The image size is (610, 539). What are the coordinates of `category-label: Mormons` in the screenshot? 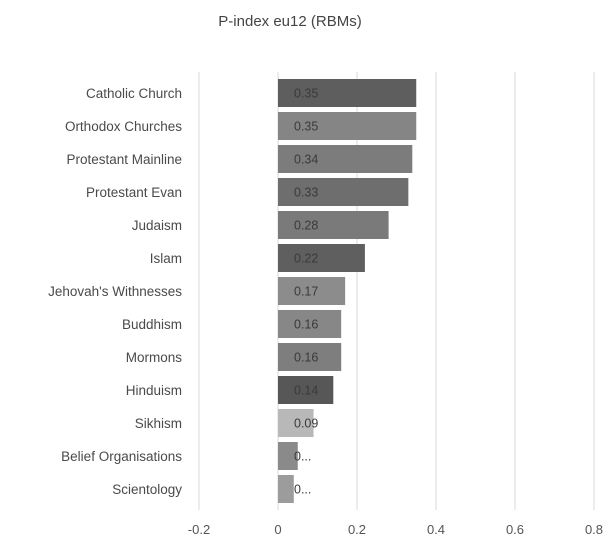 It's located at (154, 357).